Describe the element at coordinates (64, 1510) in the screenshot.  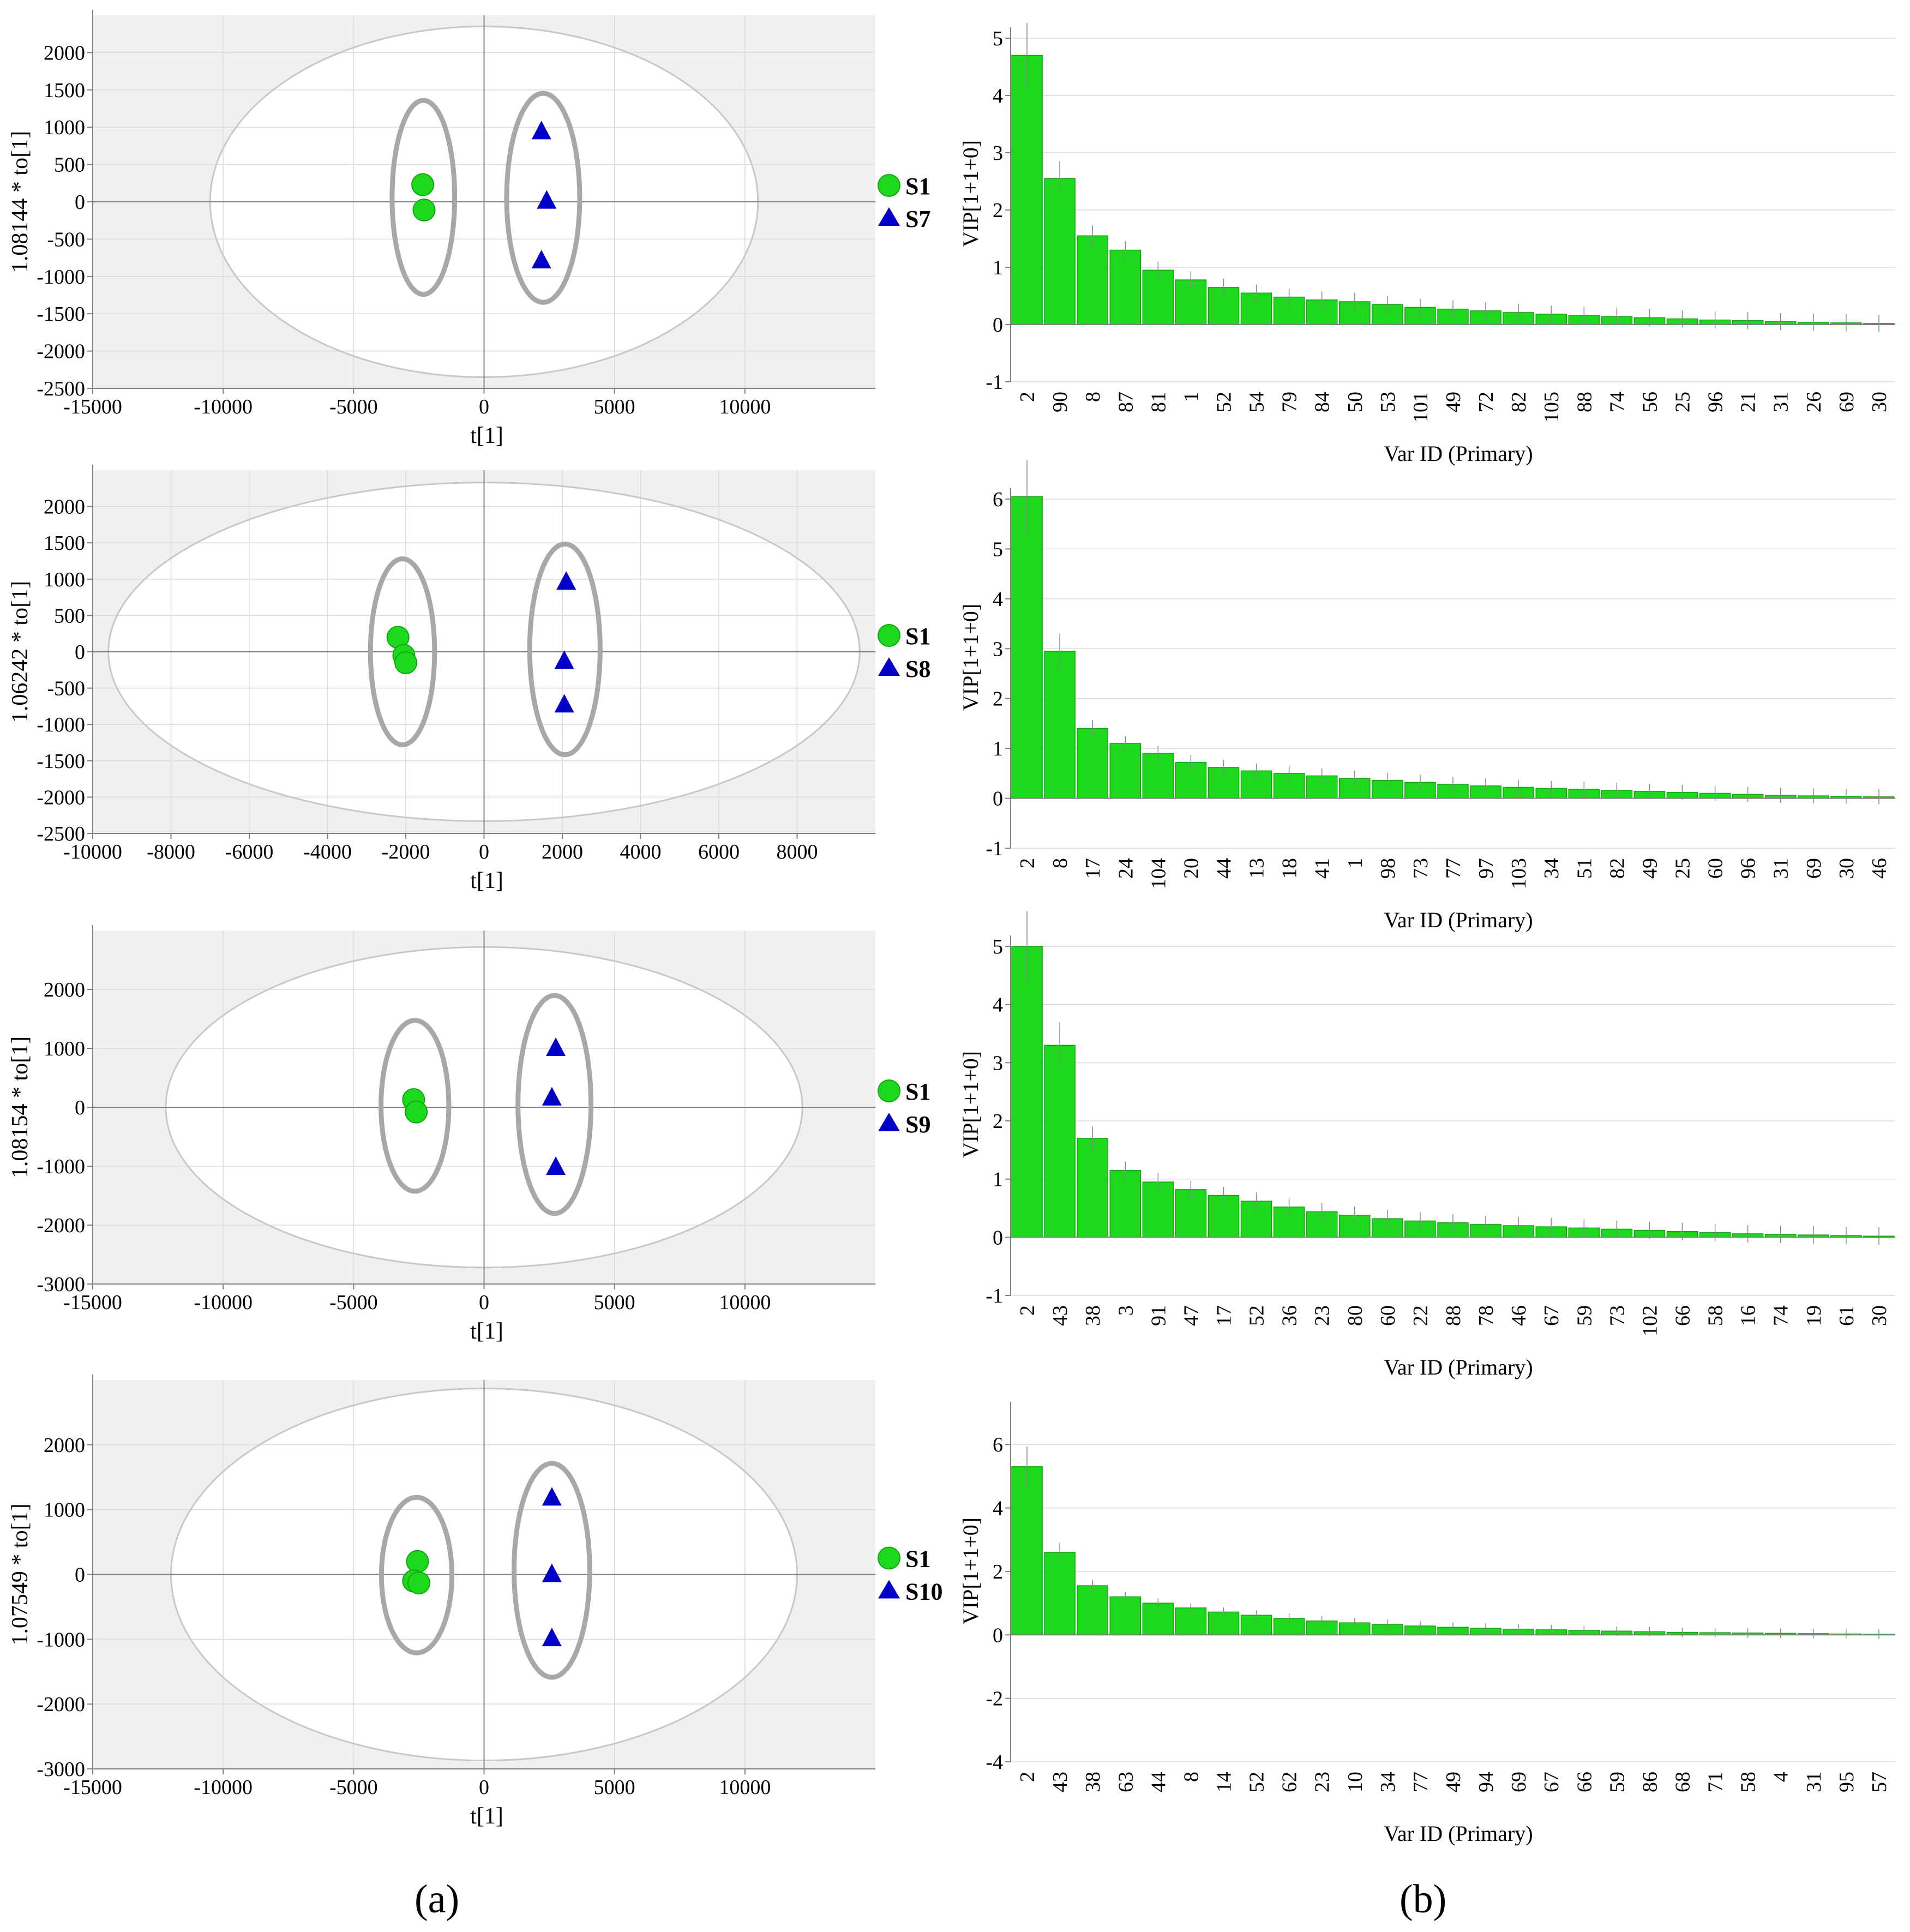
I see `y-tick-label: 1000` at that location.